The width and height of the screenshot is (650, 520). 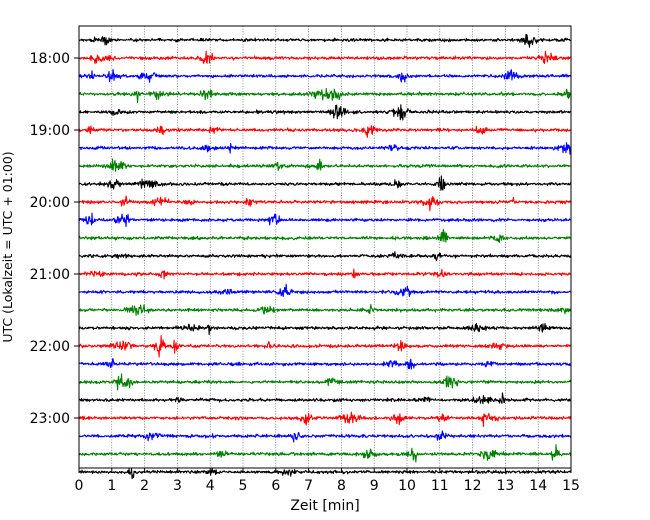 I want to click on x-tick-label: 3, so click(x=177, y=486).